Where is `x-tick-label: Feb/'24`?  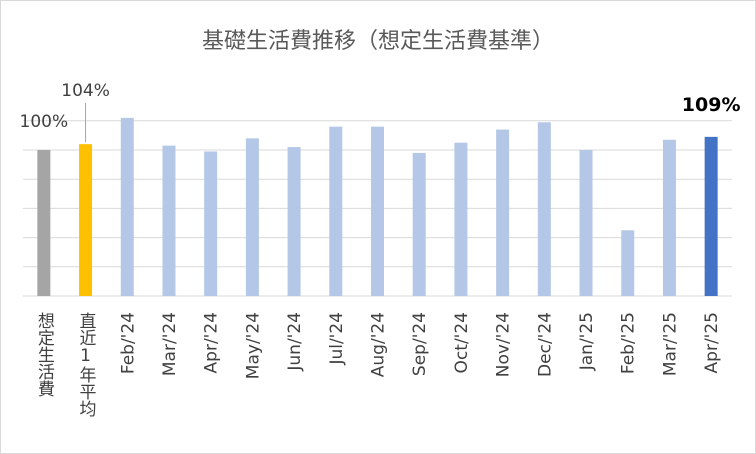 x-tick-label: Feb/'24 is located at coordinates (128, 343).